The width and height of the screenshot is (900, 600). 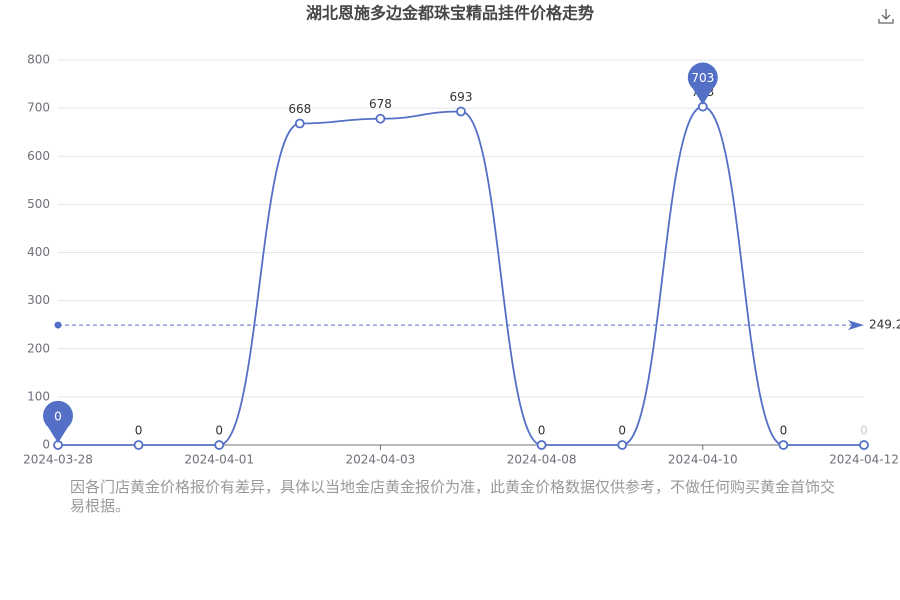 I want to click on x-tick-label: 2024-03-28, so click(x=58, y=460).